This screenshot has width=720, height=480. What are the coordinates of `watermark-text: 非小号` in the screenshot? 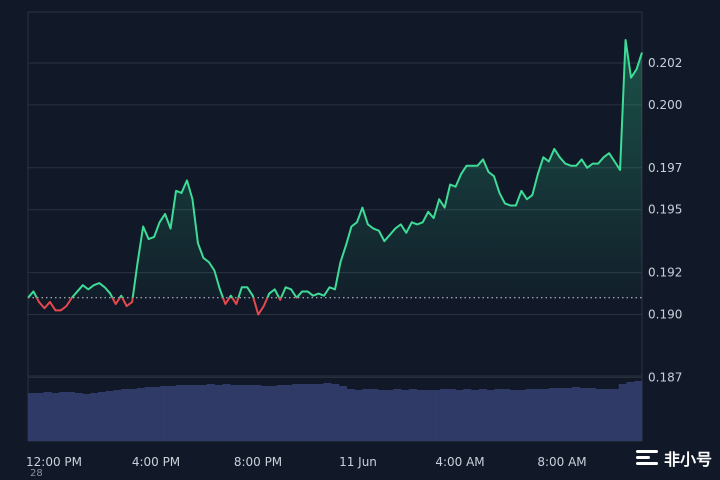 It's located at (687, 459).